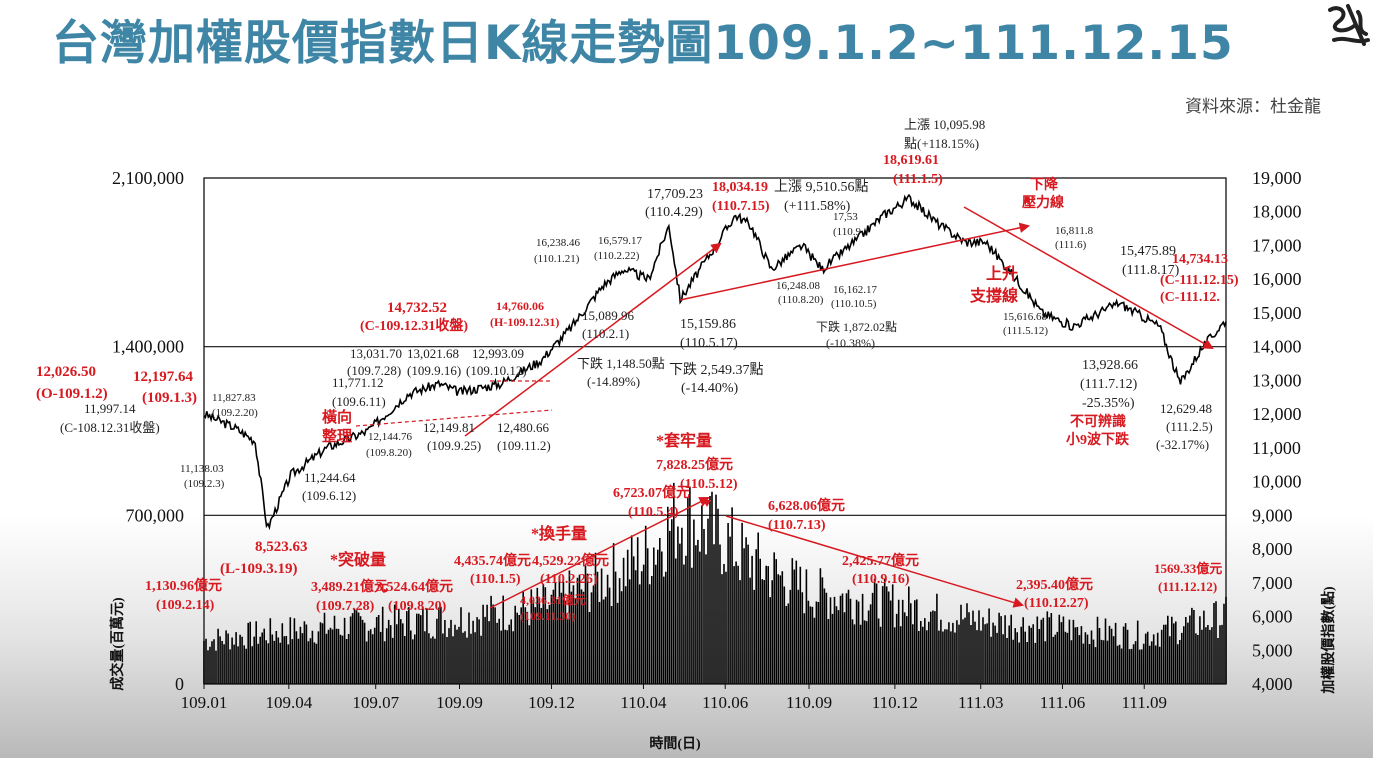  What do you see at coordinates (941, 143) in the screenshot?
I see `annotation-label: 點(+118.15%)` at bounding box center [941, 143].